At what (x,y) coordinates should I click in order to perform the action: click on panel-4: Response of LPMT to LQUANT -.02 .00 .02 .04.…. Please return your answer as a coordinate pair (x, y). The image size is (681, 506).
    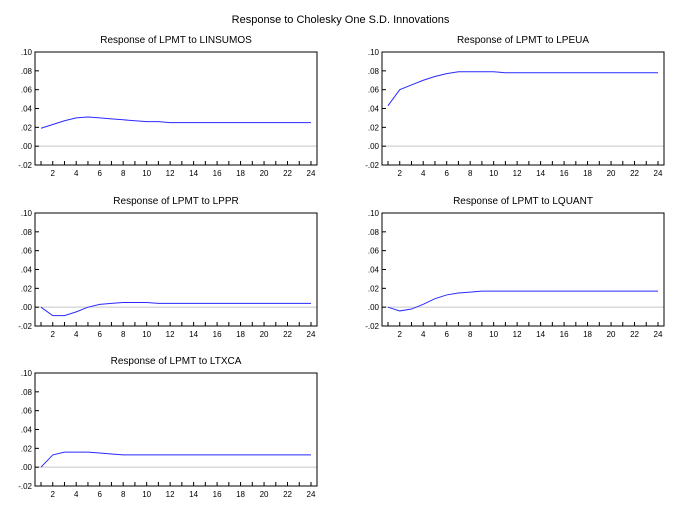
    Looking at the image, I should click on (515, 267).